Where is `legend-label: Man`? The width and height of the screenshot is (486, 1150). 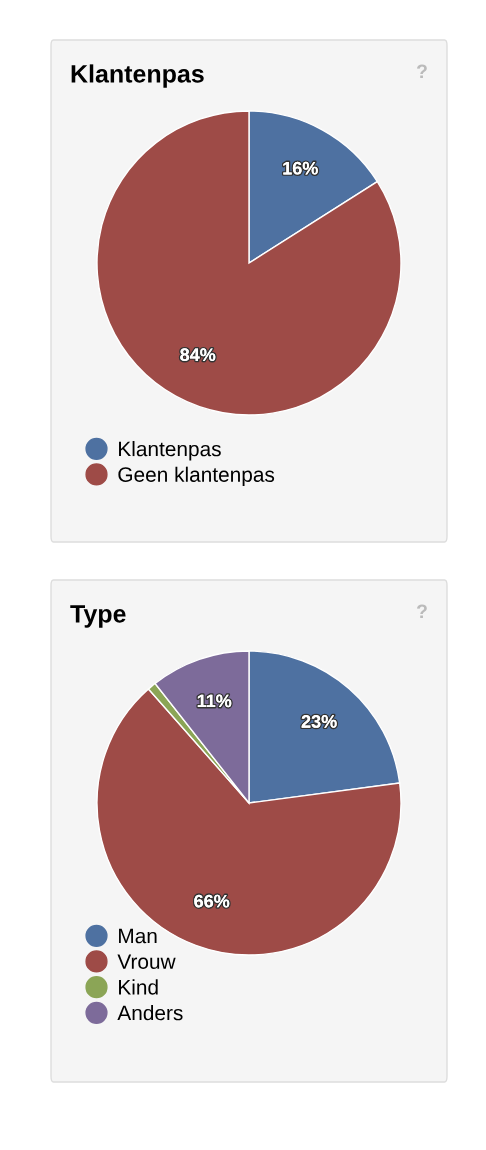 legend-label: Man is located at coordinates (138, 936).